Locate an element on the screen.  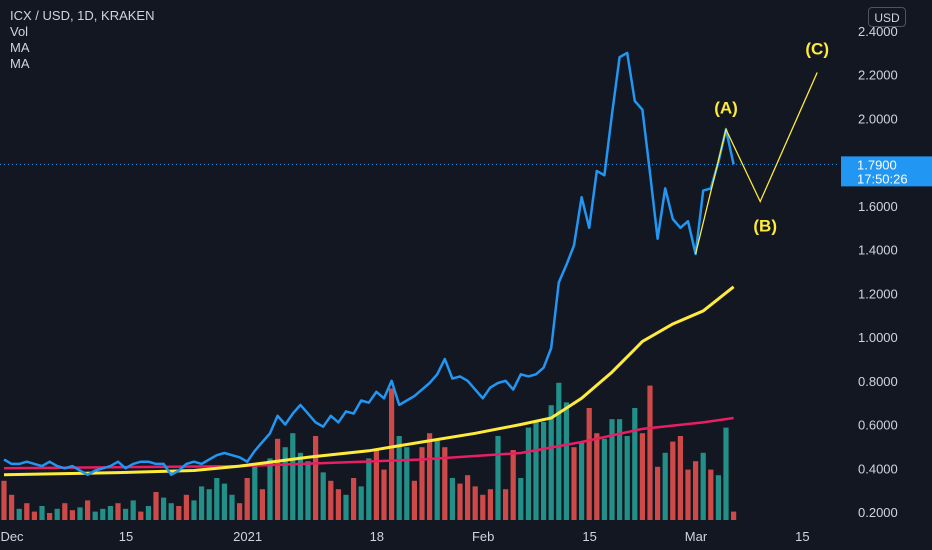
x-tick-label: Feb is located at coordinates (483, 536).